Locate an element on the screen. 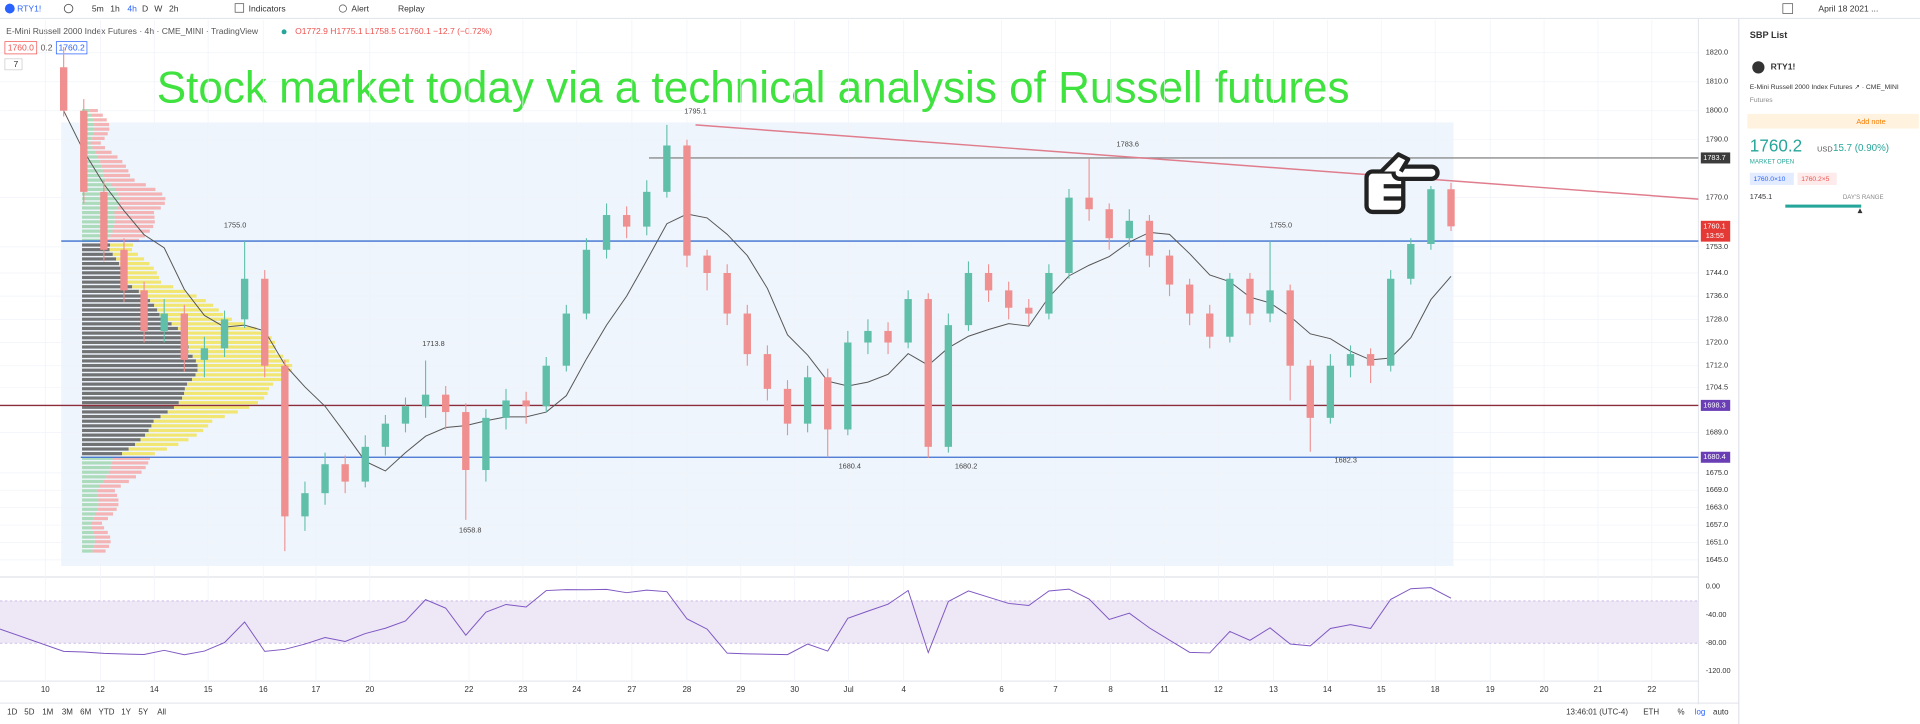  auto-button: auto is located at coordinates (1721, 711).